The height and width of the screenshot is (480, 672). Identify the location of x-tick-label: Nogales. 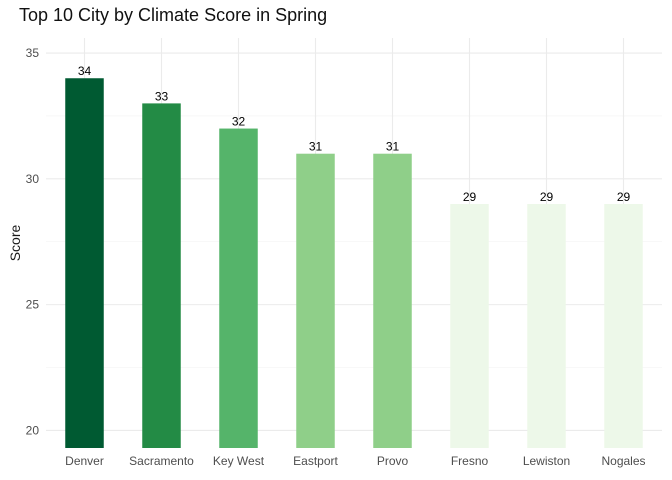
(623, 461).